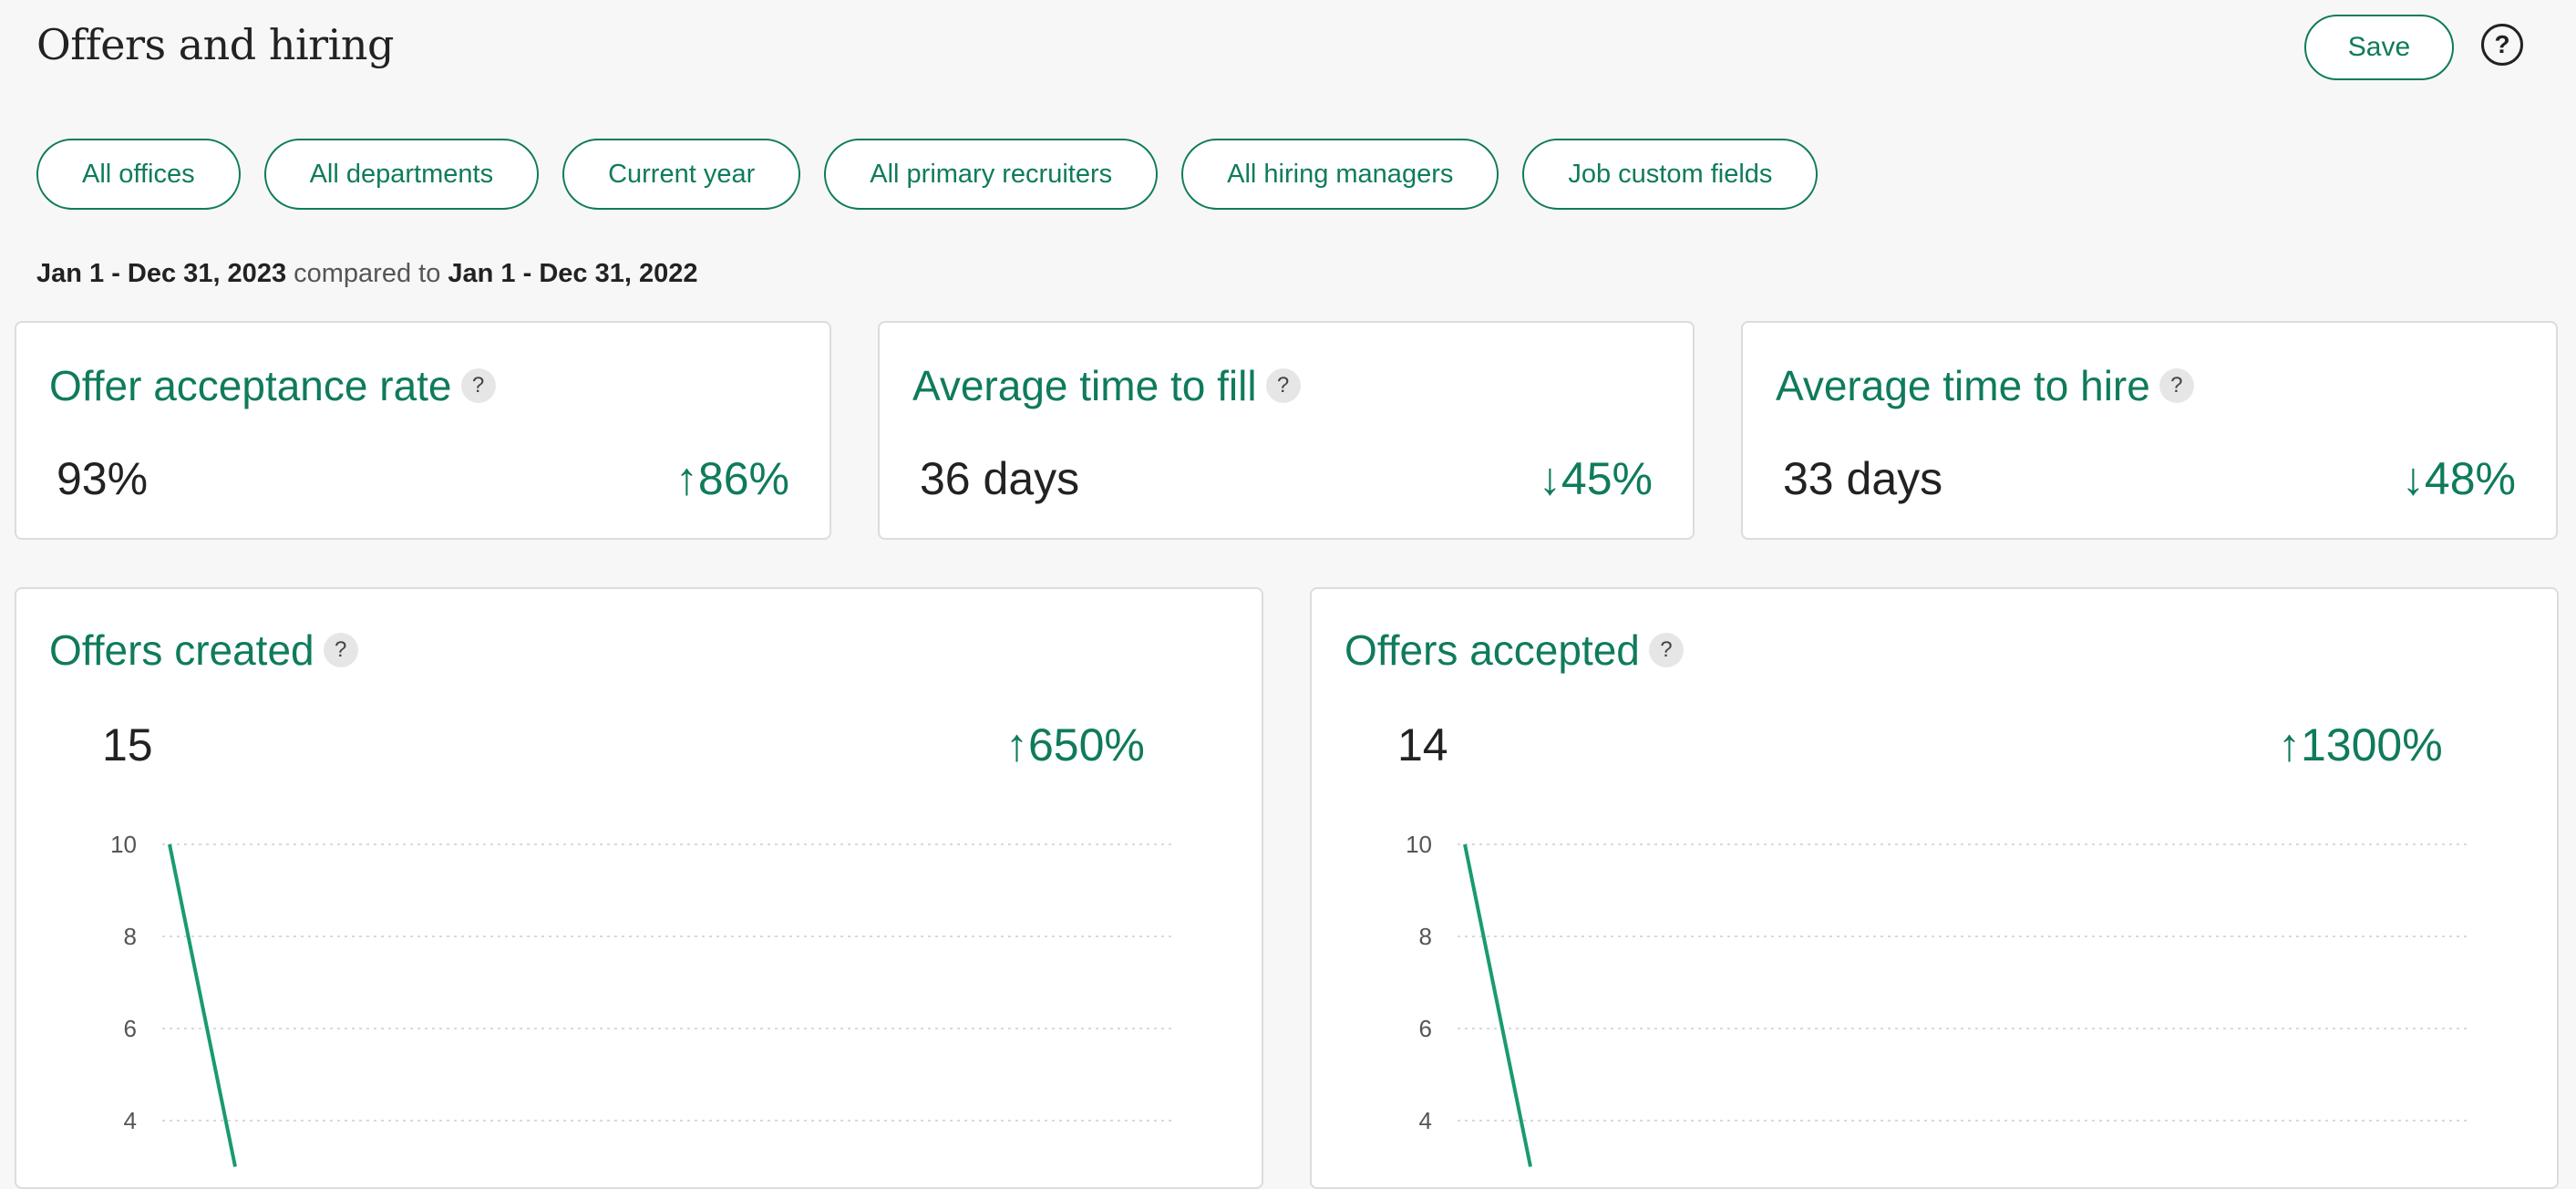  I want to click on kpi-title: Average time to hire ?, so click(1985, 386).